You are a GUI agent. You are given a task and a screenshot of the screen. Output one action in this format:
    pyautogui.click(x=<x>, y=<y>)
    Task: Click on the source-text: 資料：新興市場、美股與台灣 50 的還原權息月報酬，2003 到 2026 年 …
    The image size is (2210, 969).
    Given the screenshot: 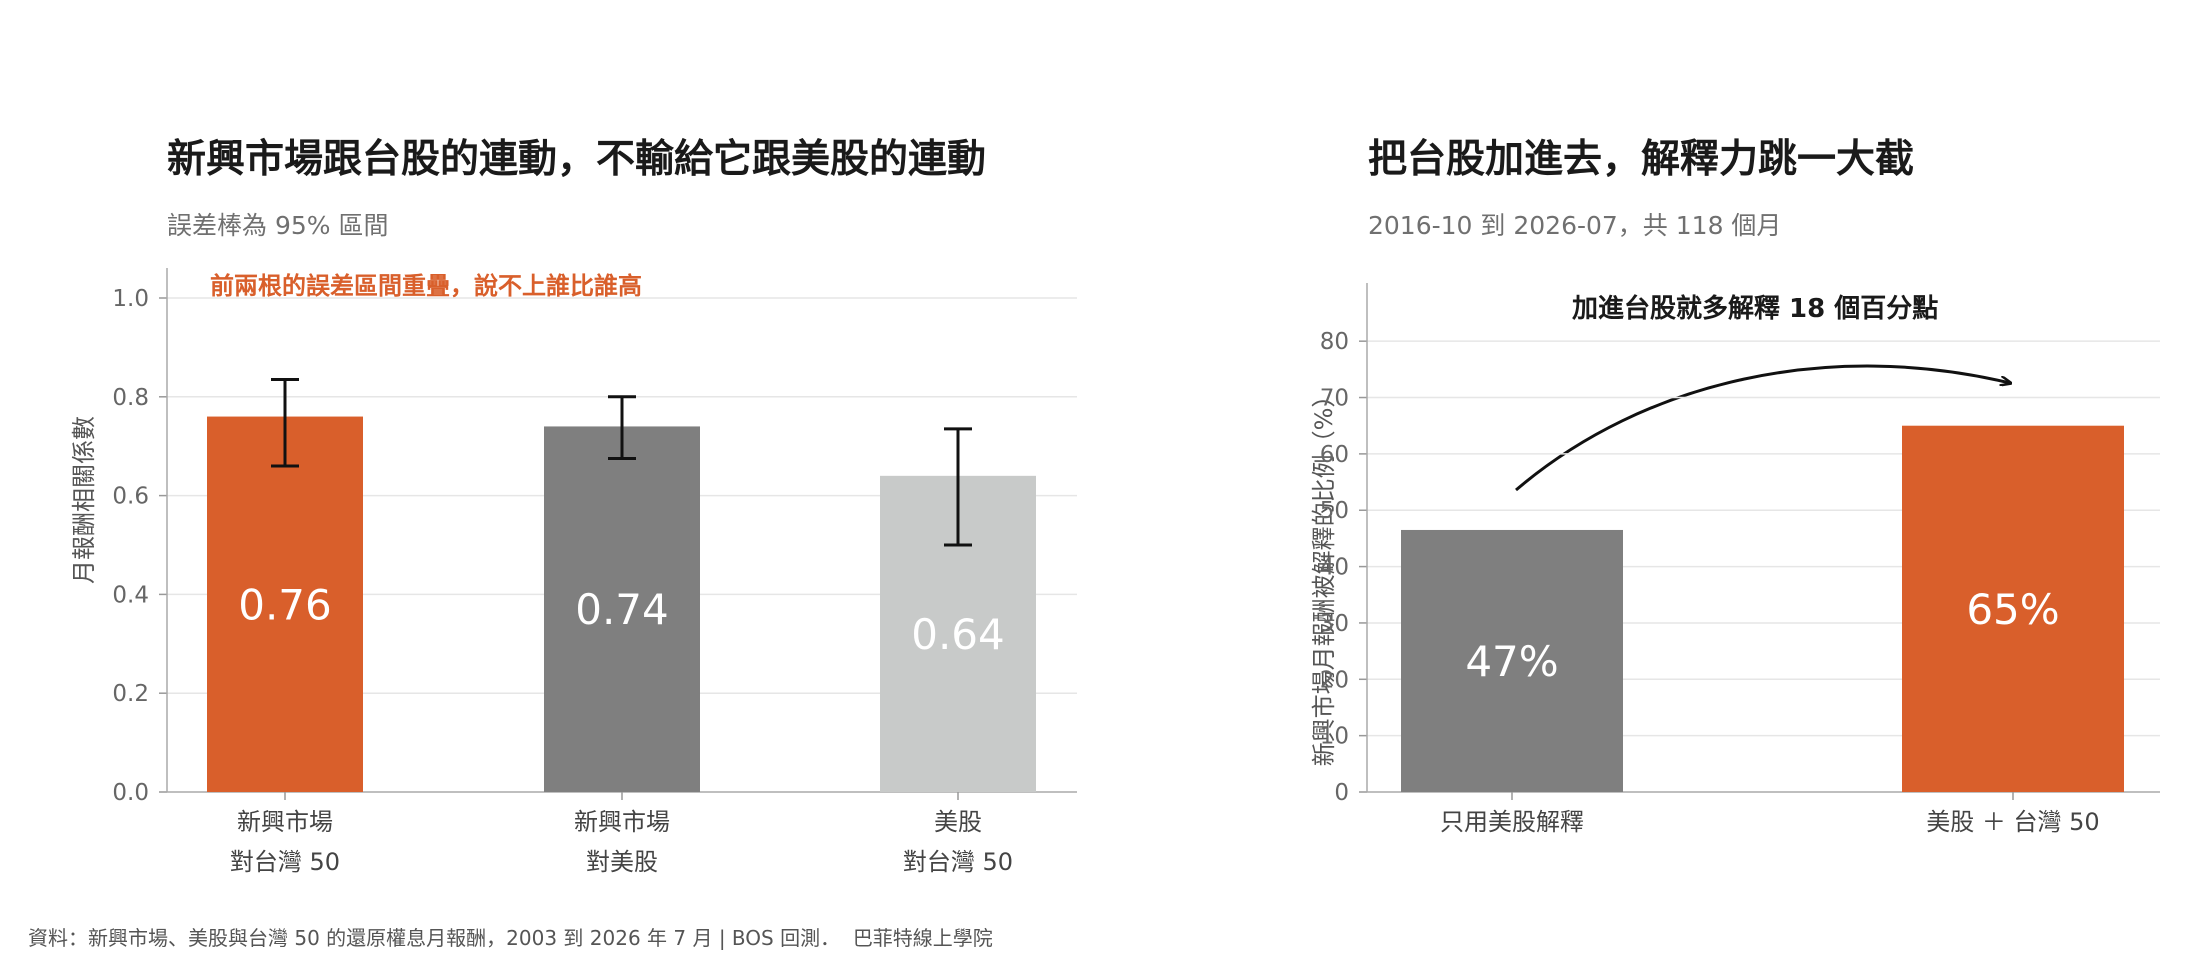 What is the action you would take?
    pyautogui.click(x=434, y=938)
    